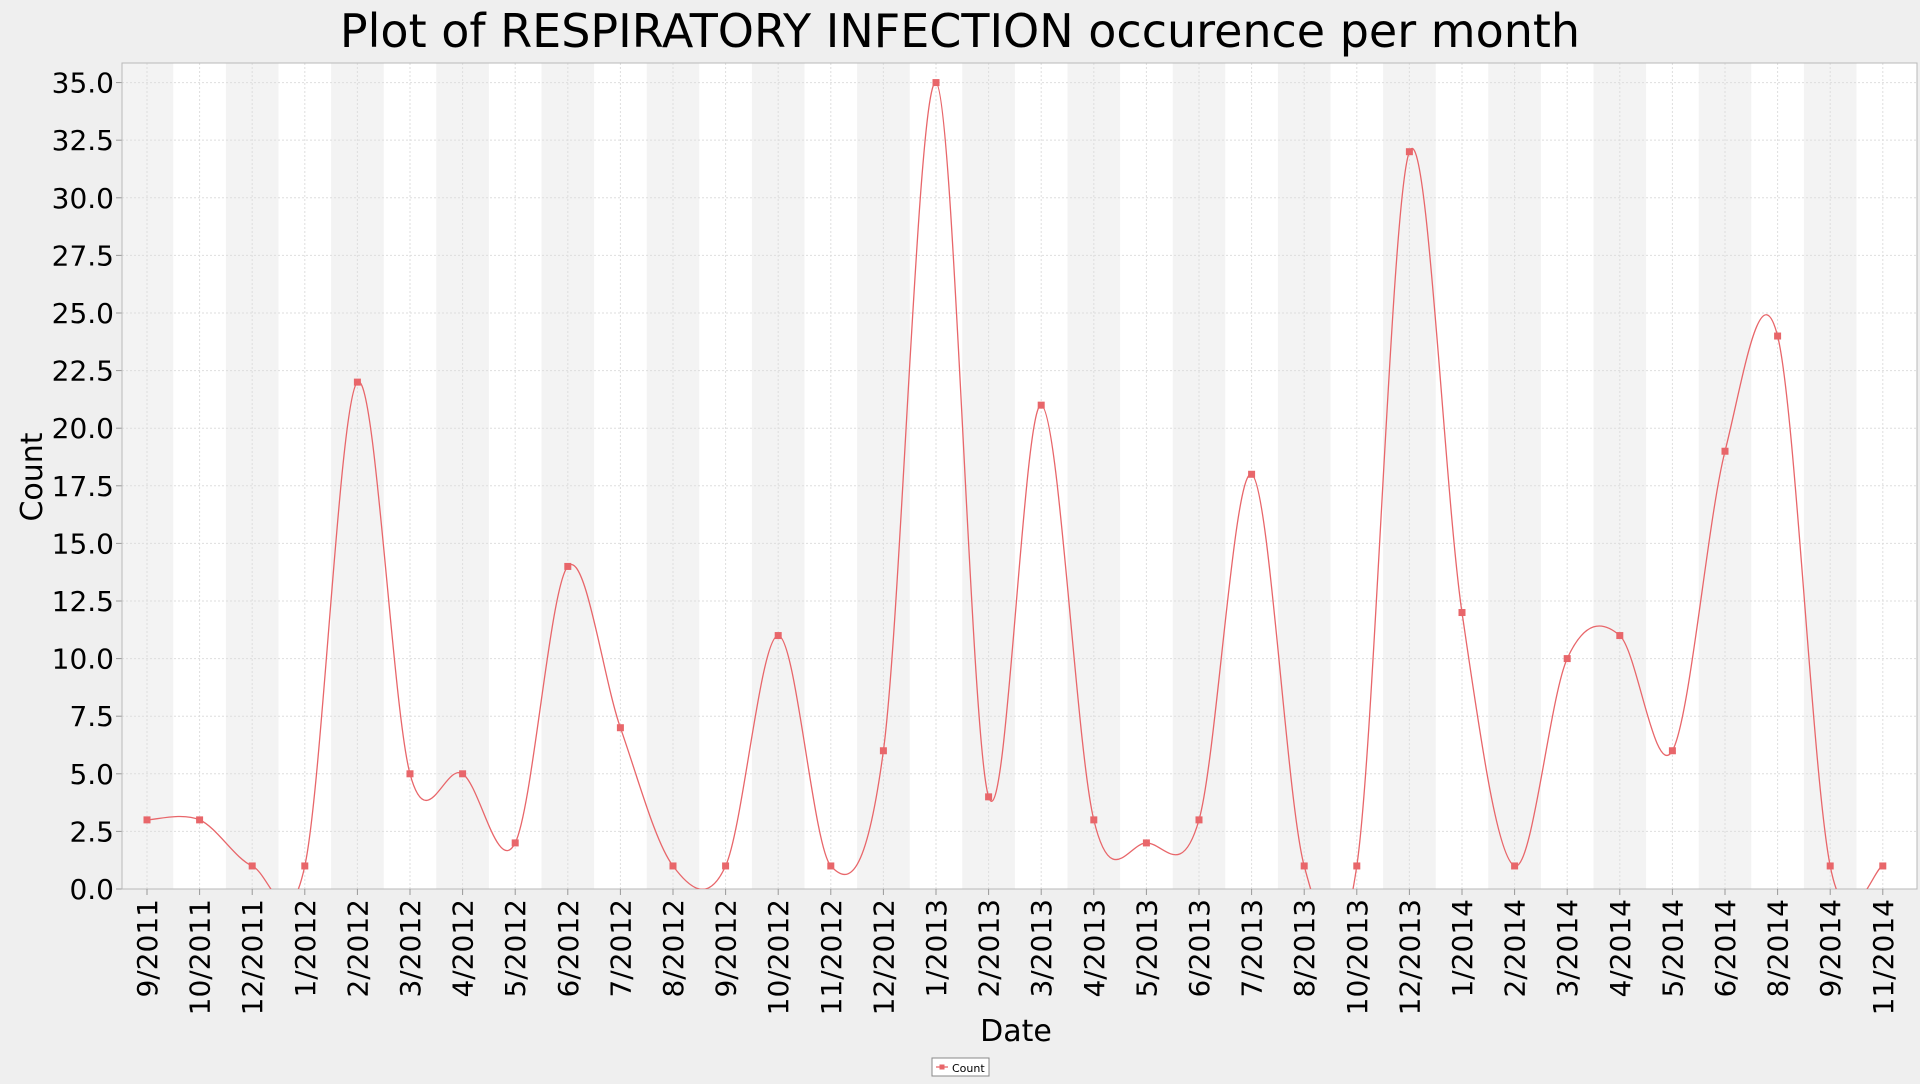  Describe the element at coordinates (1462, 948) in the screenshot. I see `x-tick-label: 1/2014` at that location.